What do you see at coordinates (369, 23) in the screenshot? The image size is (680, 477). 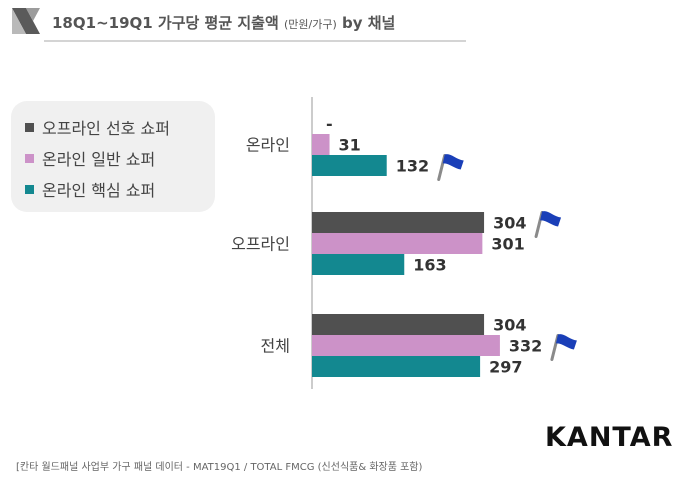 I see `chart-title-suffix: by 채널` at bounding box center [369, 23].